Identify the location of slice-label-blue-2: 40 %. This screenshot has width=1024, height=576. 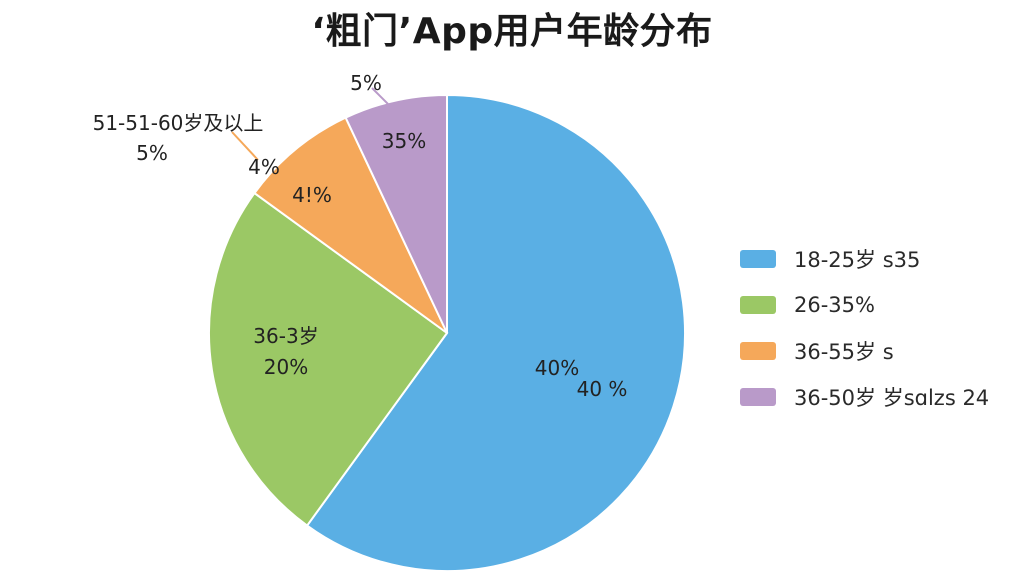
(602, 389).